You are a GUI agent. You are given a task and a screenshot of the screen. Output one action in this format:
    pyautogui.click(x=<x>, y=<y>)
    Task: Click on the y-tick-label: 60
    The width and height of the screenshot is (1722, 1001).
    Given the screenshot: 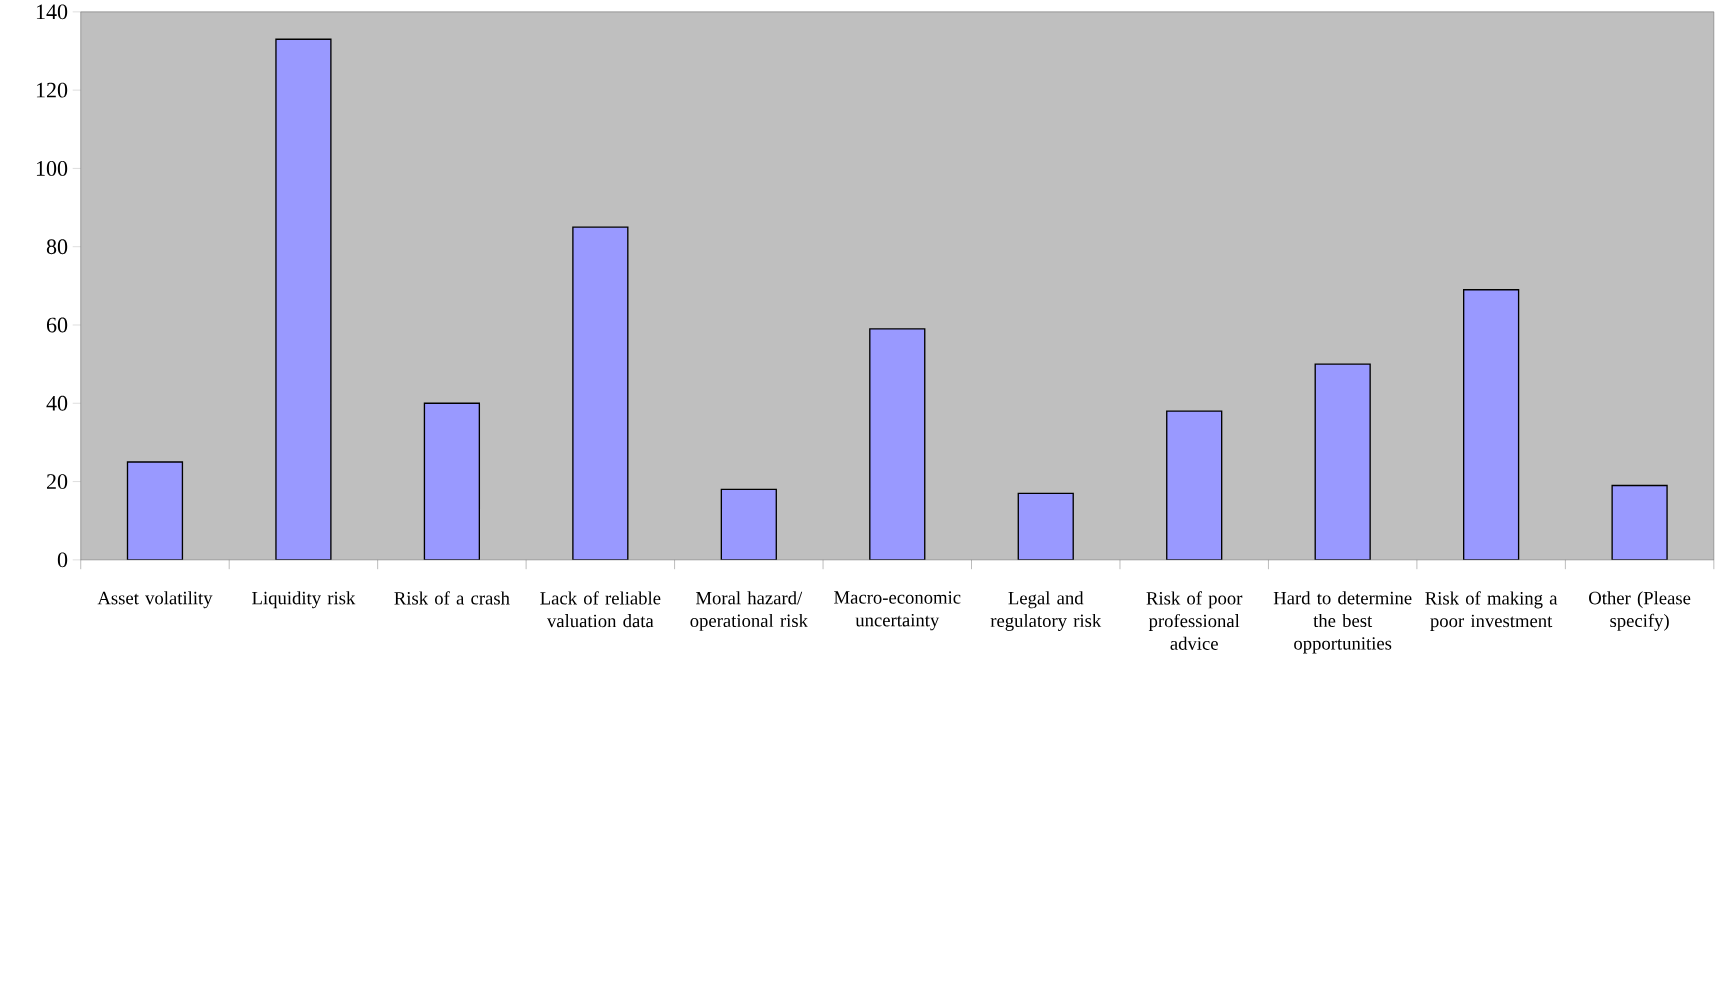 What is the action you would take?
    pyautogui.click(x=57, y=325)
    